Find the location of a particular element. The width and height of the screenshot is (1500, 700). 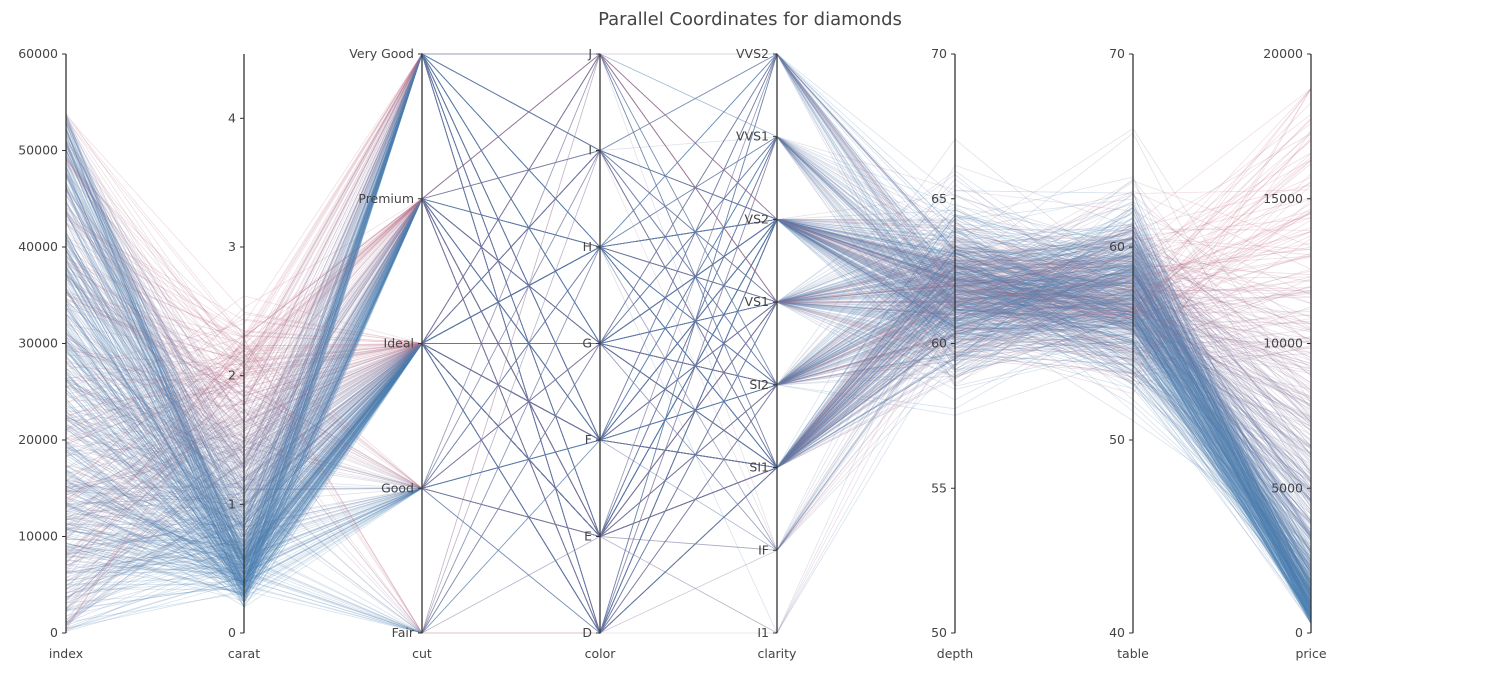

axis-name-price: price is located at coordinates (1310, 653).